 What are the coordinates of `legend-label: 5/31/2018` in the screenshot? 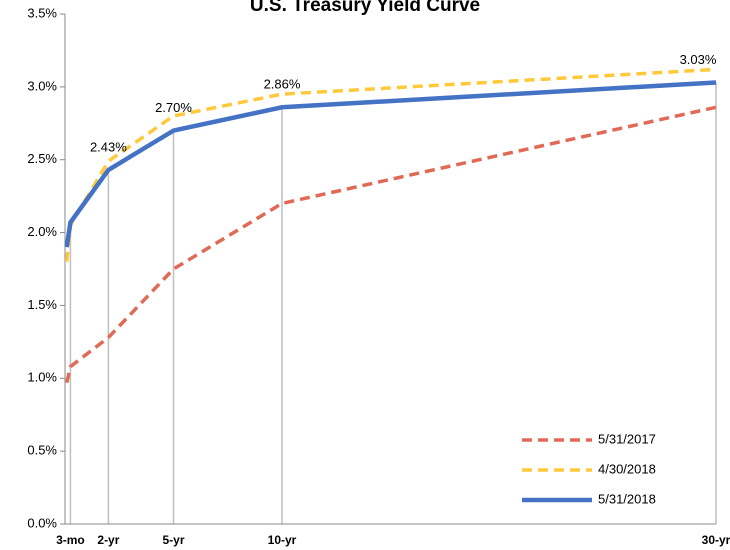 It's located at (627, 498).